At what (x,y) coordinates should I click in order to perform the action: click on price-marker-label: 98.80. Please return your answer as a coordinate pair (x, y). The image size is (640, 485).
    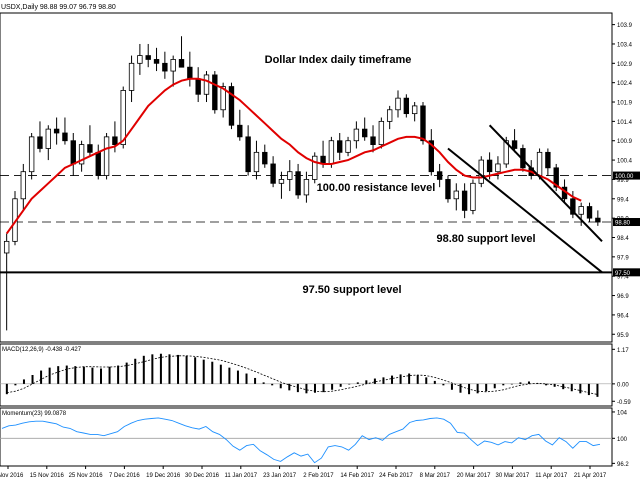
    Looking at the image, I should click on (623, 224).